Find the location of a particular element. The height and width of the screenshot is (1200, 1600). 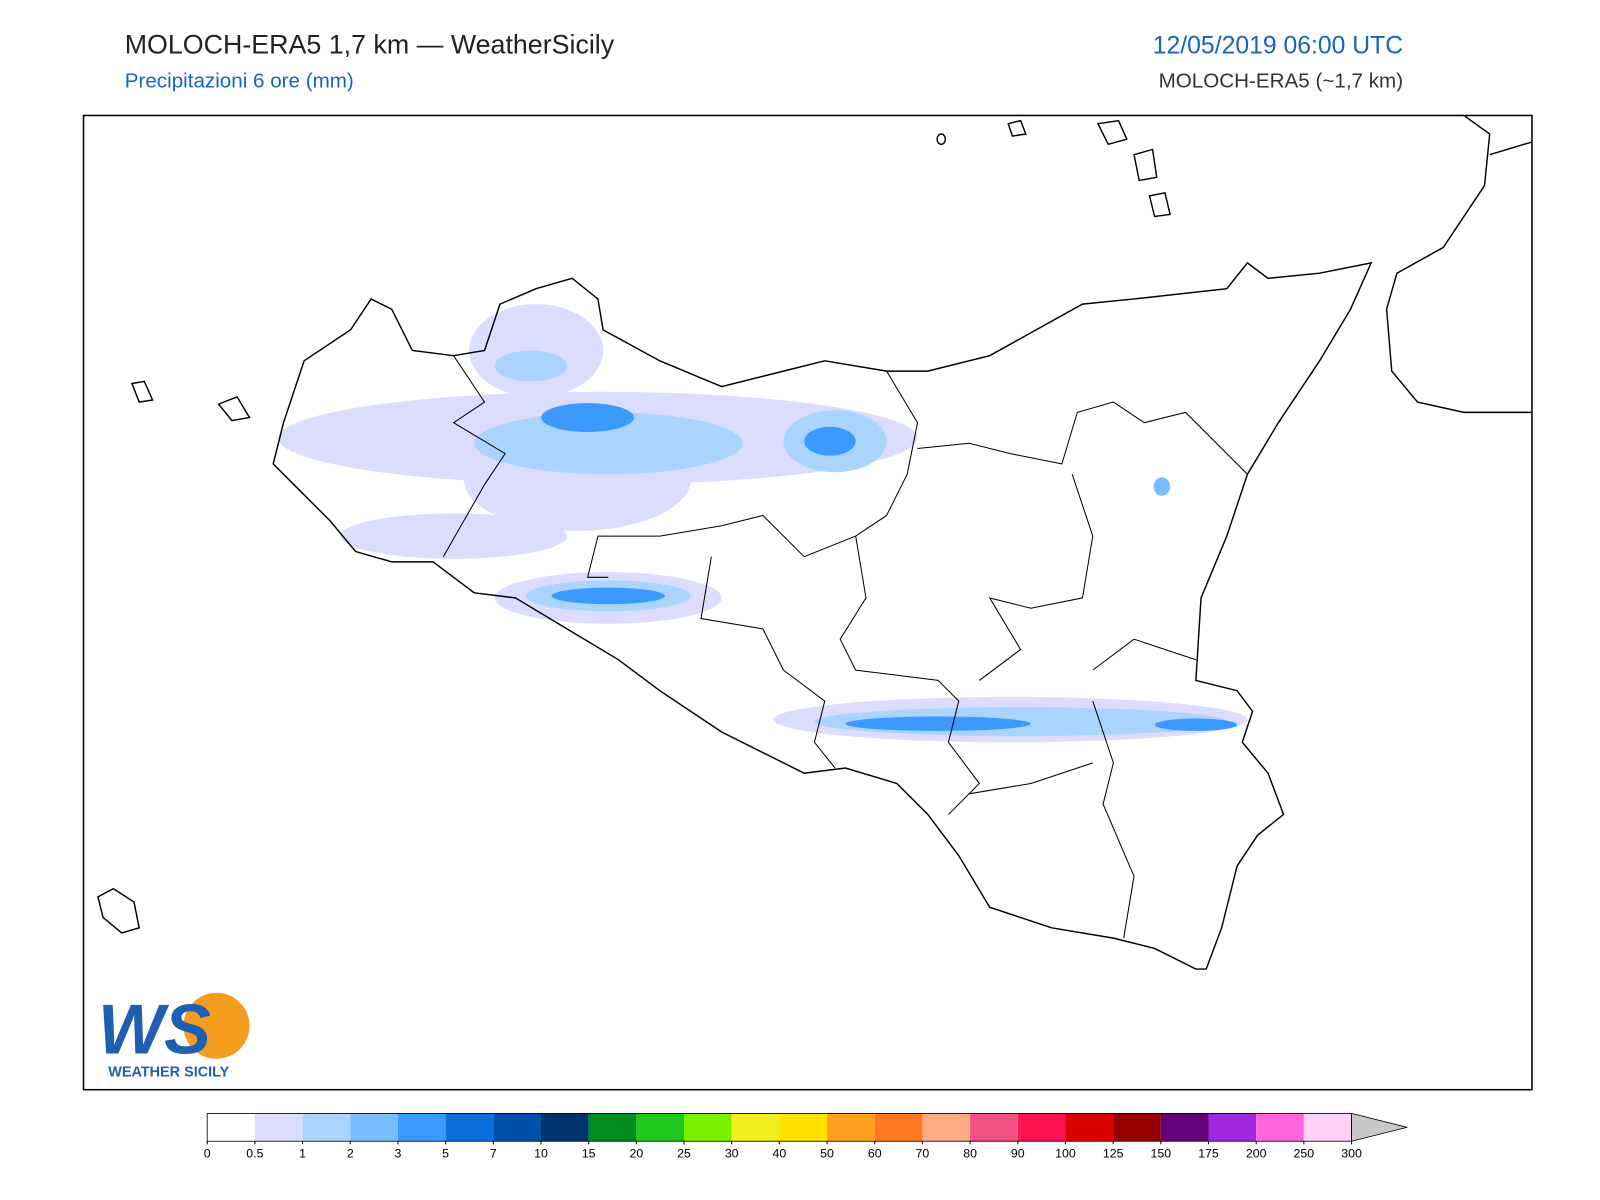

colorbar-tick-label: 200 is located at coordinates (1256, 1154).